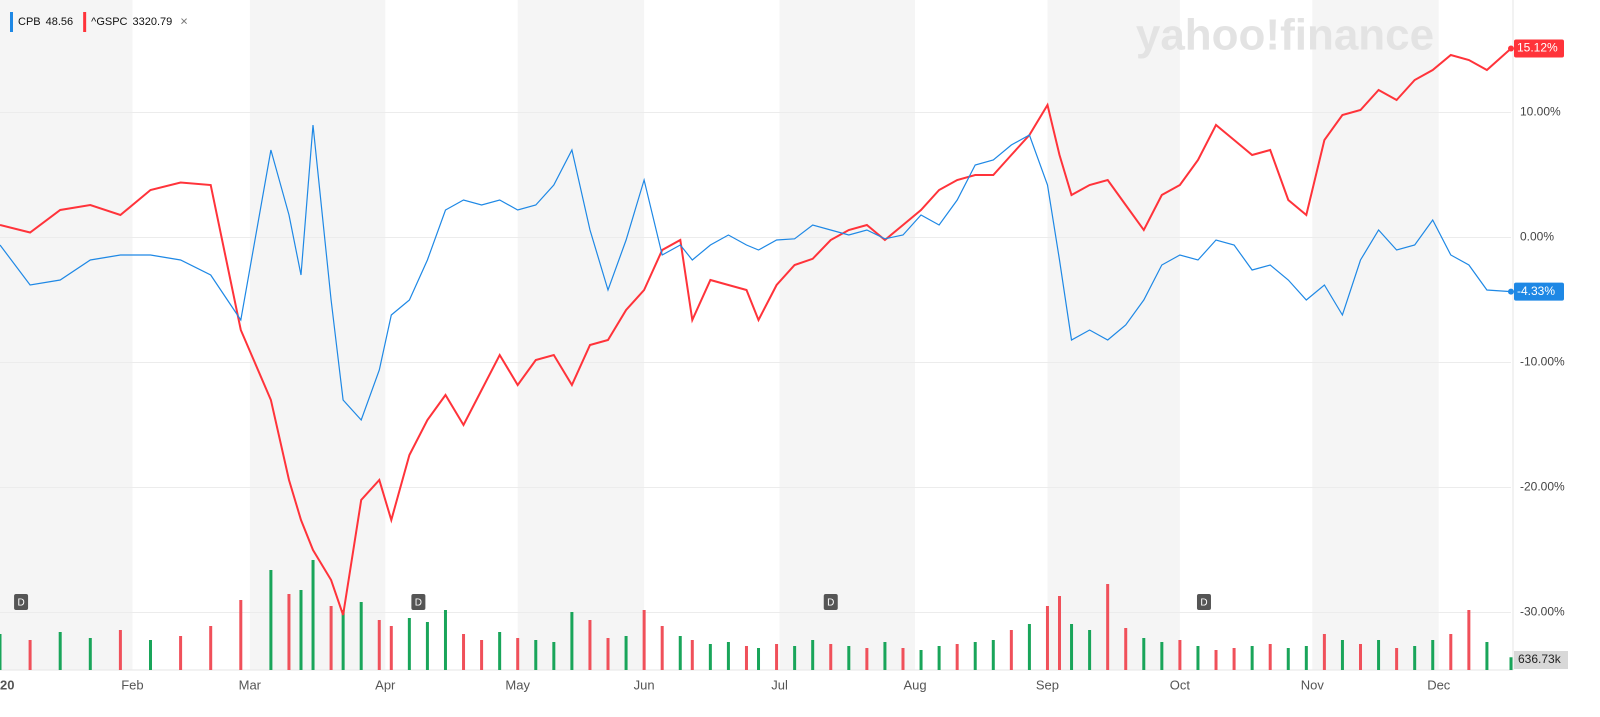  Describe the element at coordinates (385, 684) in the screenshot. I see `x-tick-label: Apr` at that location.